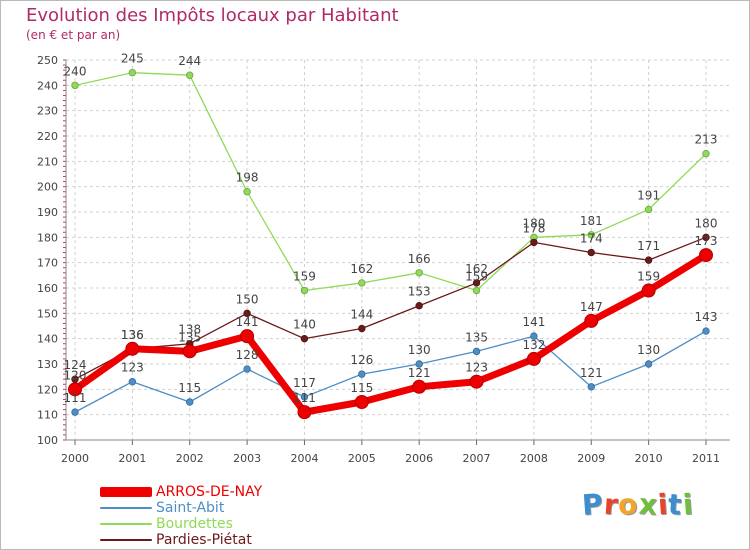 The image size is (750, 550). I want to click on y-tick-label: 190, so click(47, 212).